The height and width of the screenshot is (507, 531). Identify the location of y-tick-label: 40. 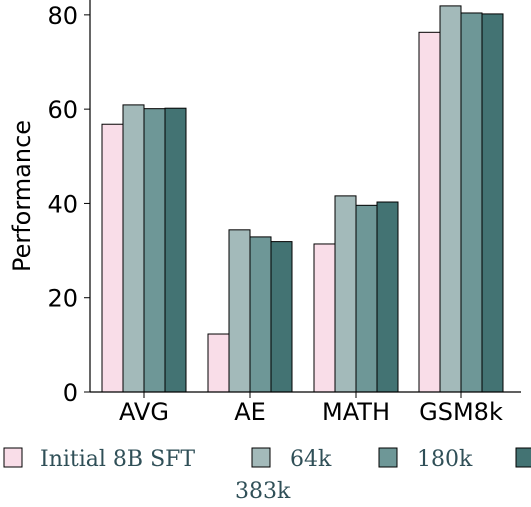
(62, 204).